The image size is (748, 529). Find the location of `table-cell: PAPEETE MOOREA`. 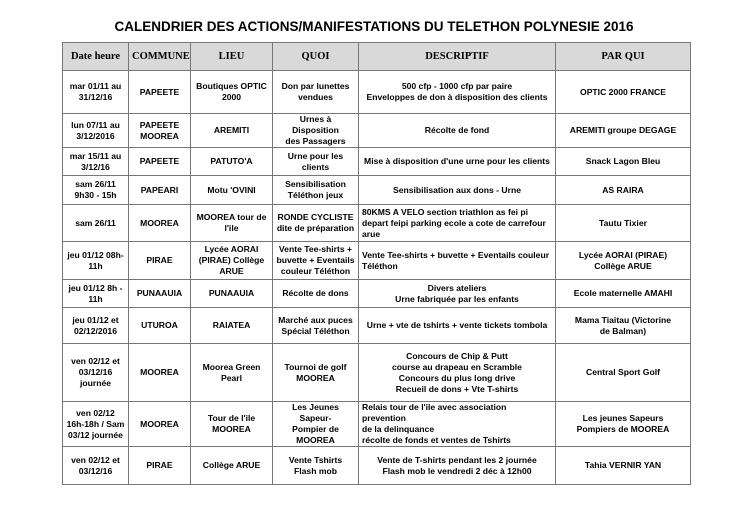

table-cell: PAPEETE MOOREA is located at coordinates (159, 130).